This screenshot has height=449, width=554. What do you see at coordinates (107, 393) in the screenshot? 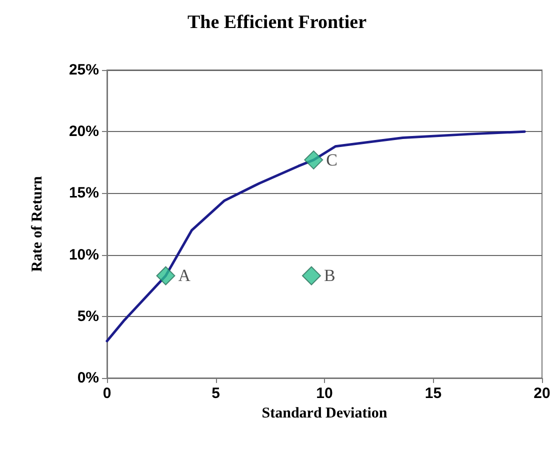
I see `x-tick-label: 0` at bounding box center [107, 393].